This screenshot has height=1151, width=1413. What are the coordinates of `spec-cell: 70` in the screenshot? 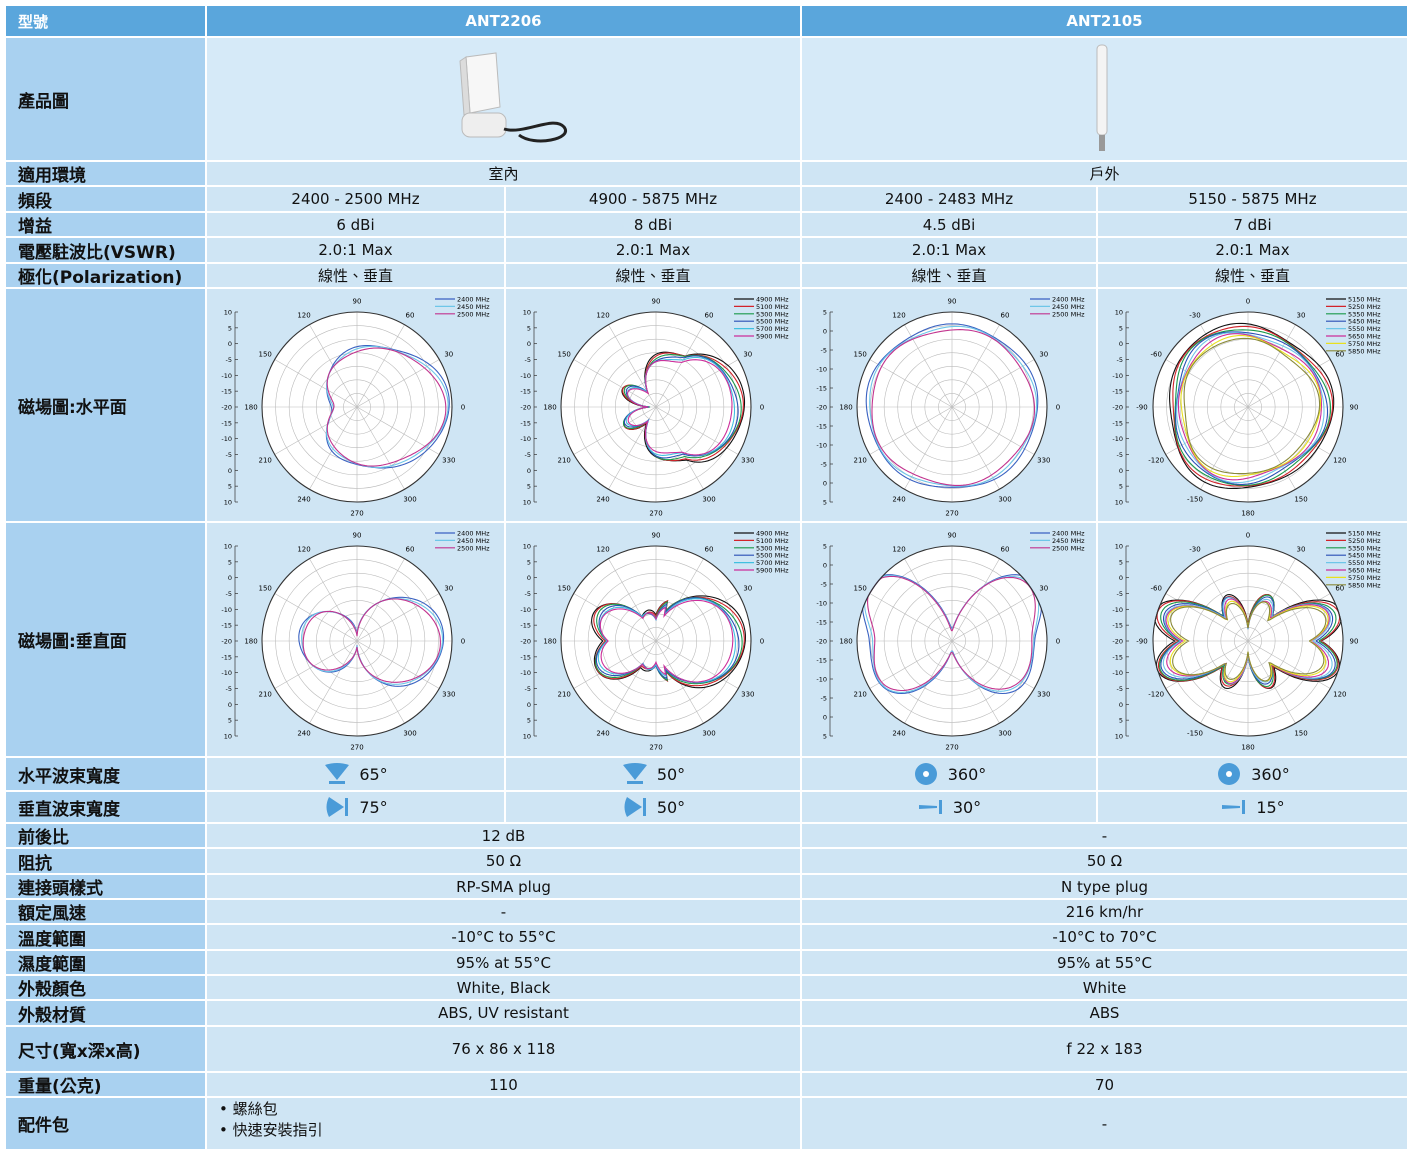 It's located at (1104, 1084).